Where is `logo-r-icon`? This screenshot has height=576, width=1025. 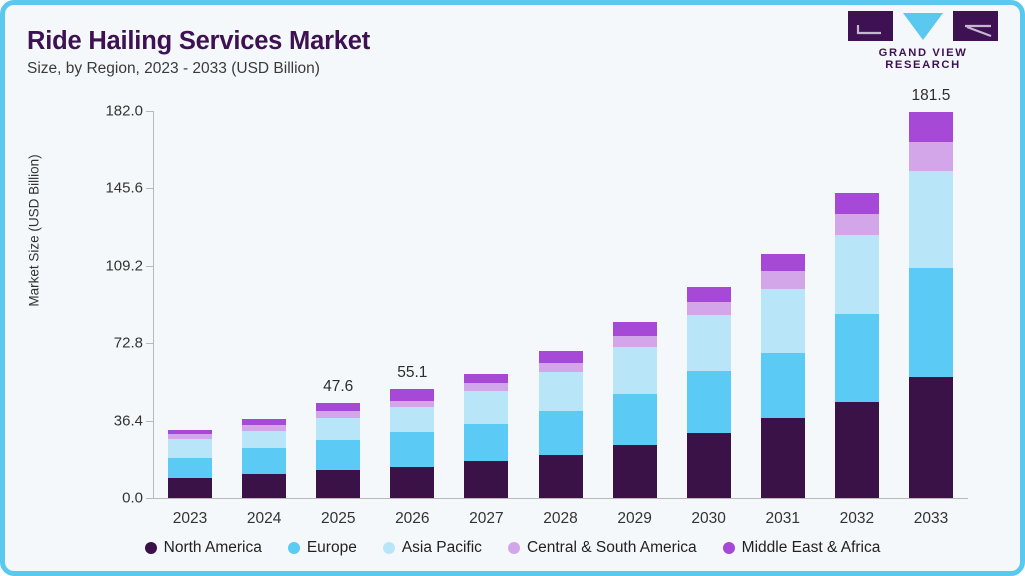 logo-r-icon is located at coordinates (975, 26).